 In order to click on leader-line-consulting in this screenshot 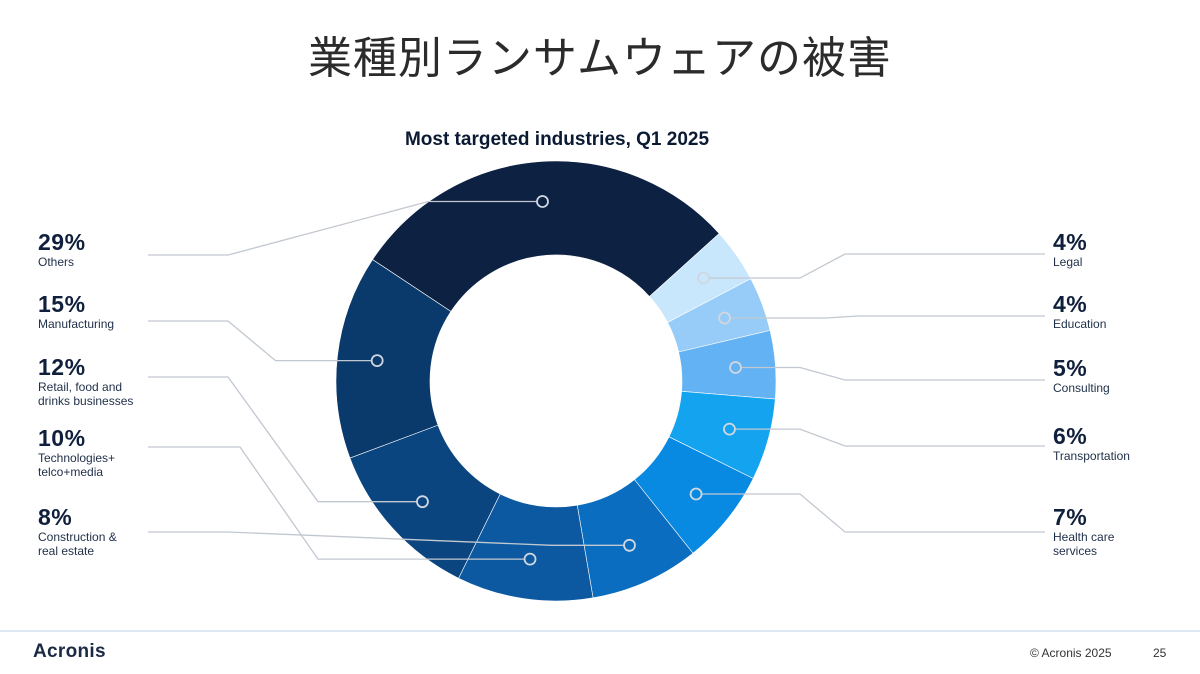, I will do `click(893, 373)`.